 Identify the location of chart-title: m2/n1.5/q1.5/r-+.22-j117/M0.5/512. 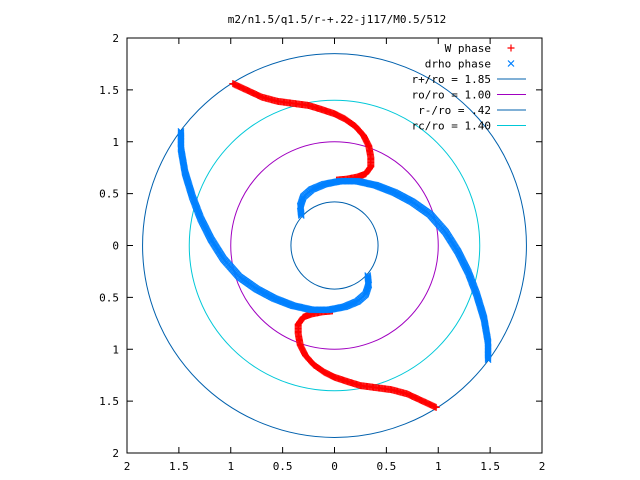
(337, 19).